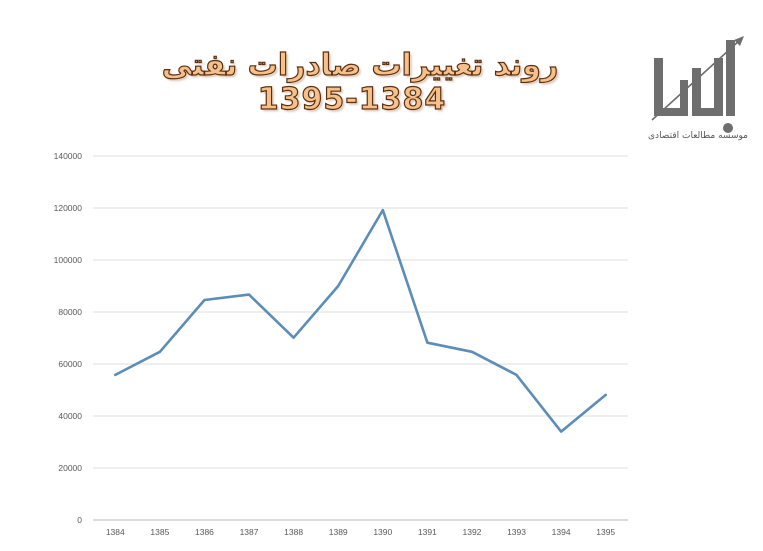  I want to click on x-tick-label: 1393, so click(516, 532).